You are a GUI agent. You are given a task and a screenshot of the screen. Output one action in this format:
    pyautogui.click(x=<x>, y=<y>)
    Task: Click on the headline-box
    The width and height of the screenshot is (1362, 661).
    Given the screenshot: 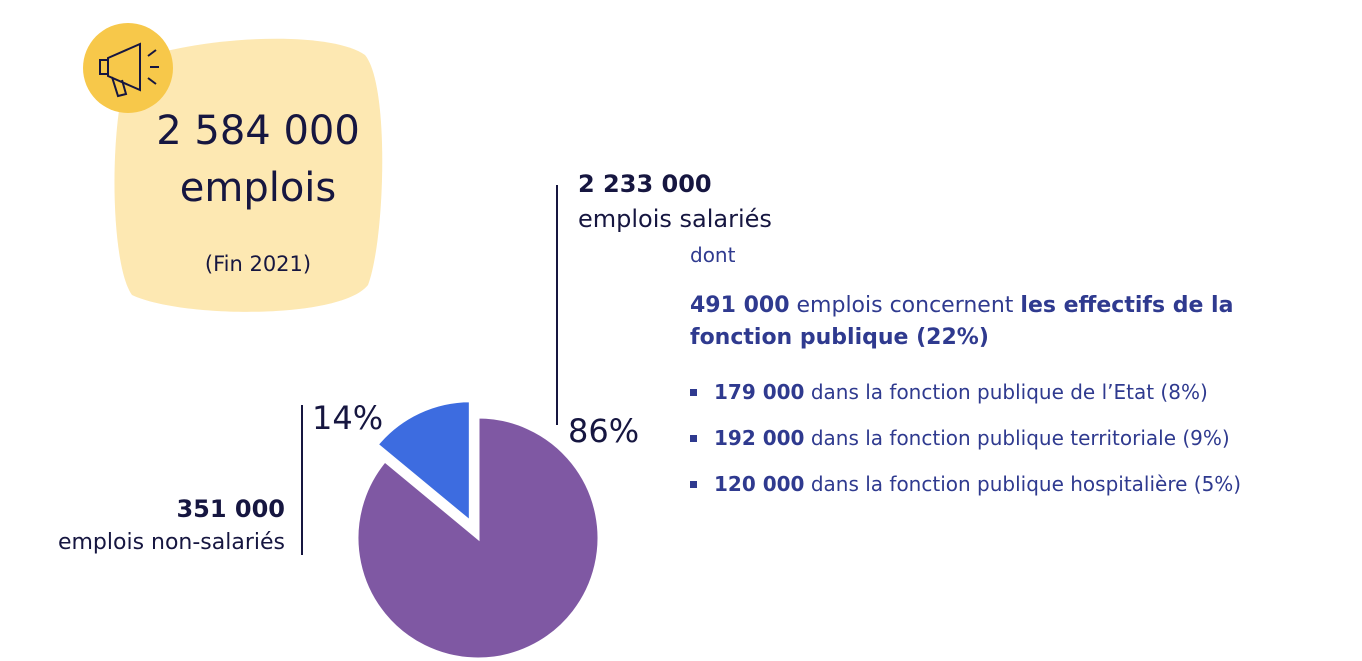 What is the action you would take?
    pyautogui.click(x=248, y=175)
    